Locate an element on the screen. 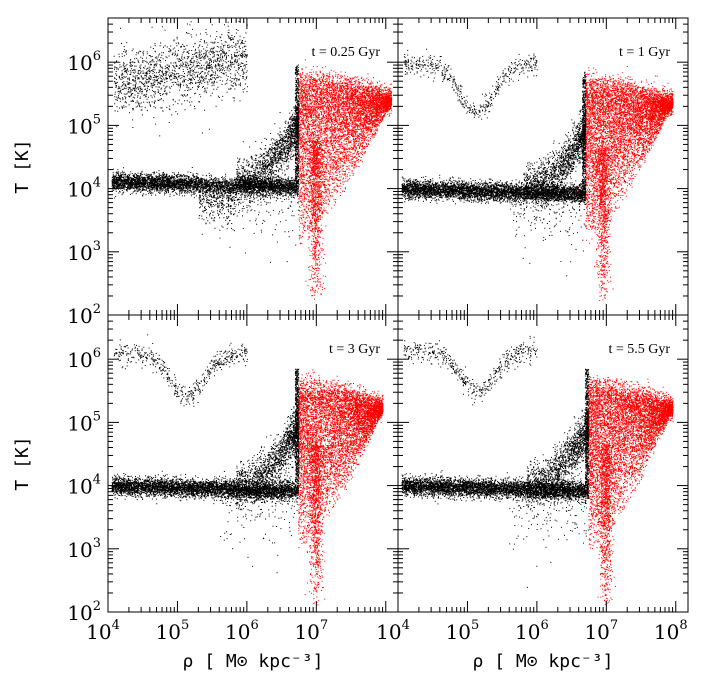 This screenshot has width=719, height=688. panel-time-label: t = 0.25 Gyr is located at coordinates (345, 52).